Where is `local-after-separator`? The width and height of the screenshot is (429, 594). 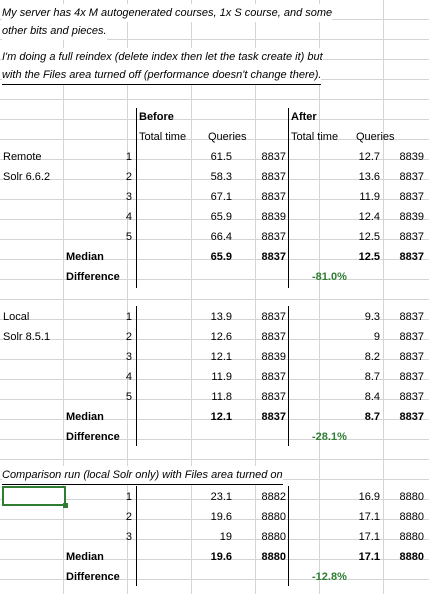
local-after-separator is located at coordinates (288, 376).